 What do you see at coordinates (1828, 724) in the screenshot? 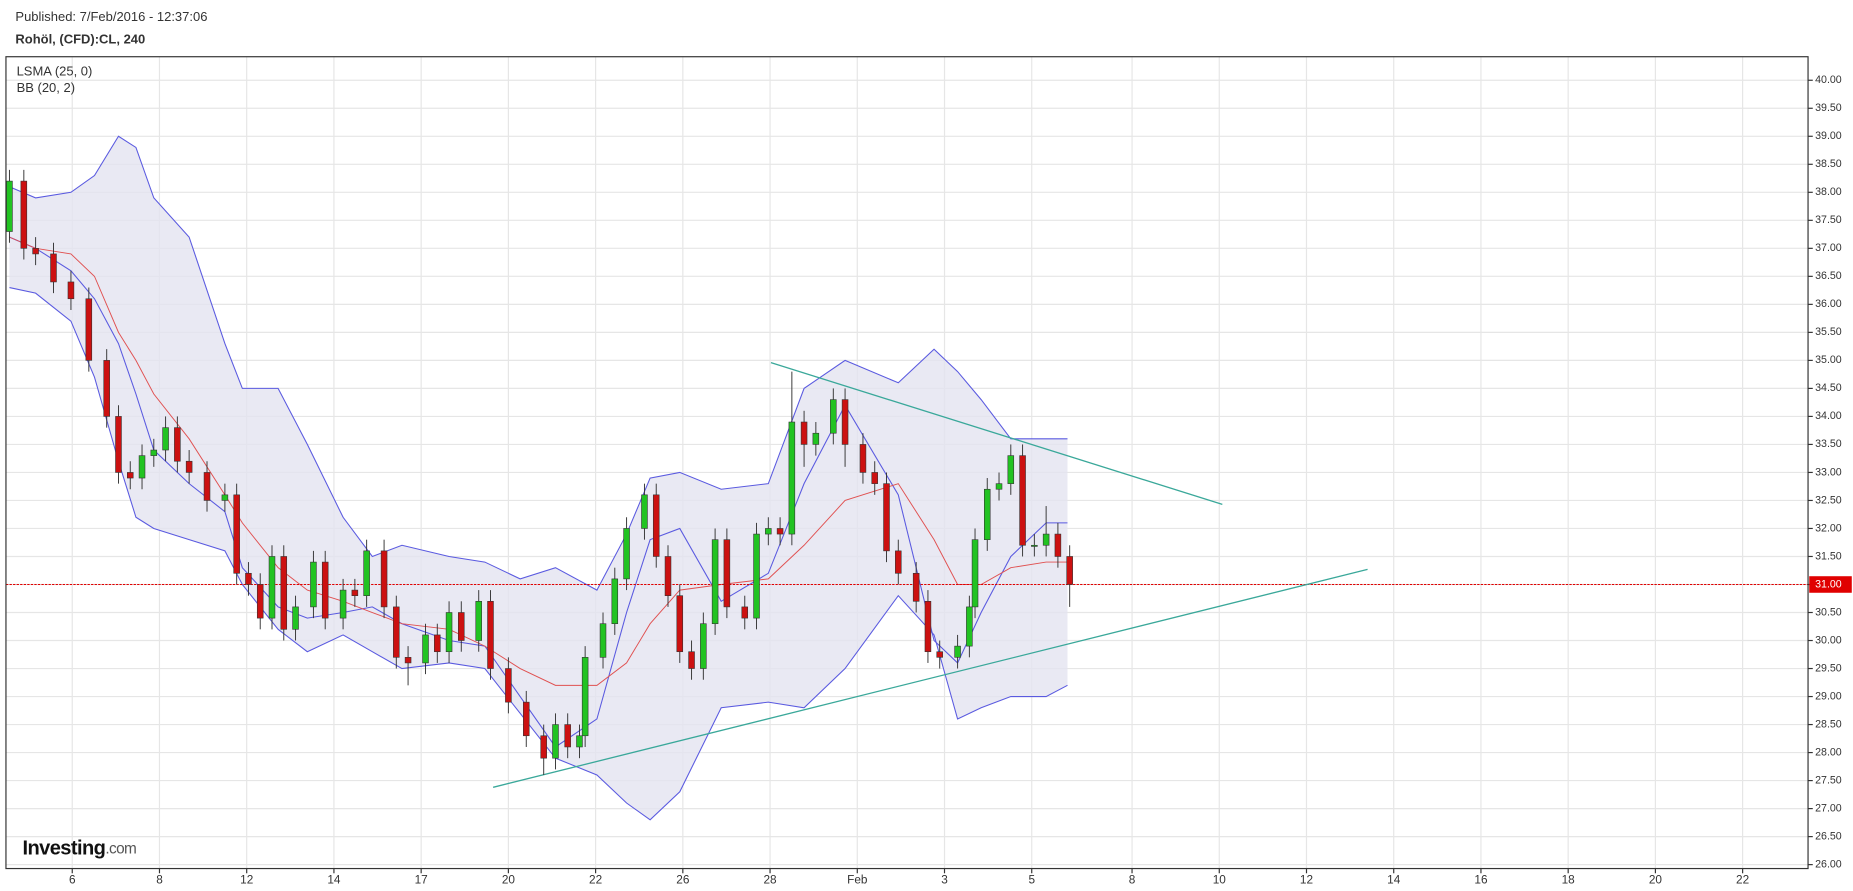
I see `y-tick-label: 28.50` at bounding box center [1828, 724].